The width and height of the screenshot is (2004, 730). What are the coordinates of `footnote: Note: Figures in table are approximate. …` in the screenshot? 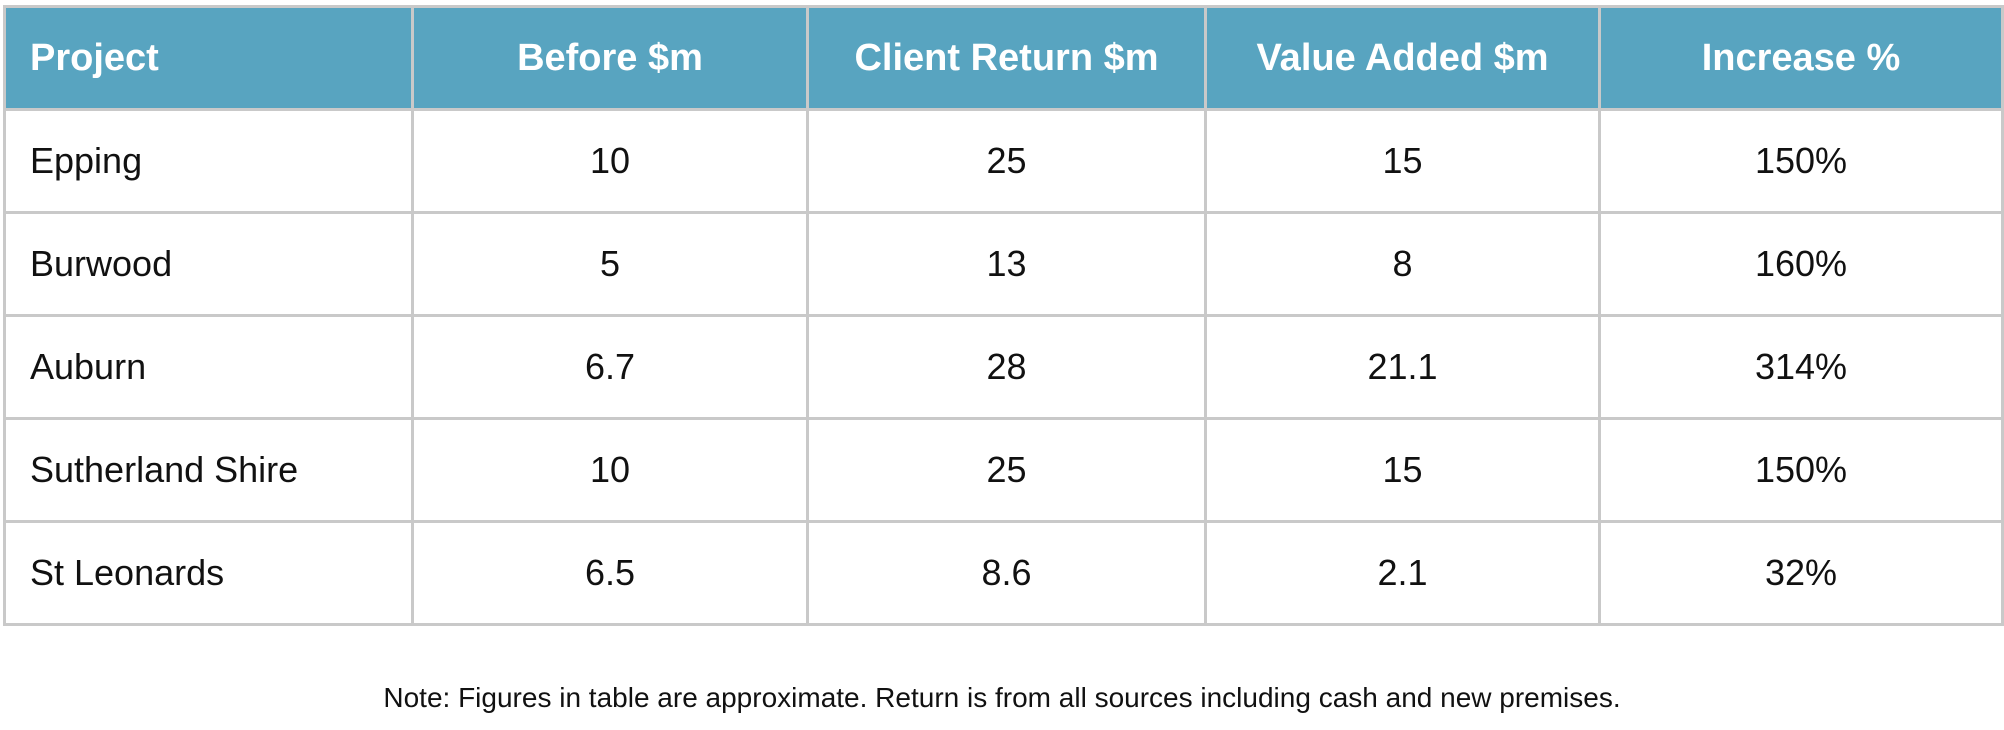 It's located at (1002, 697).